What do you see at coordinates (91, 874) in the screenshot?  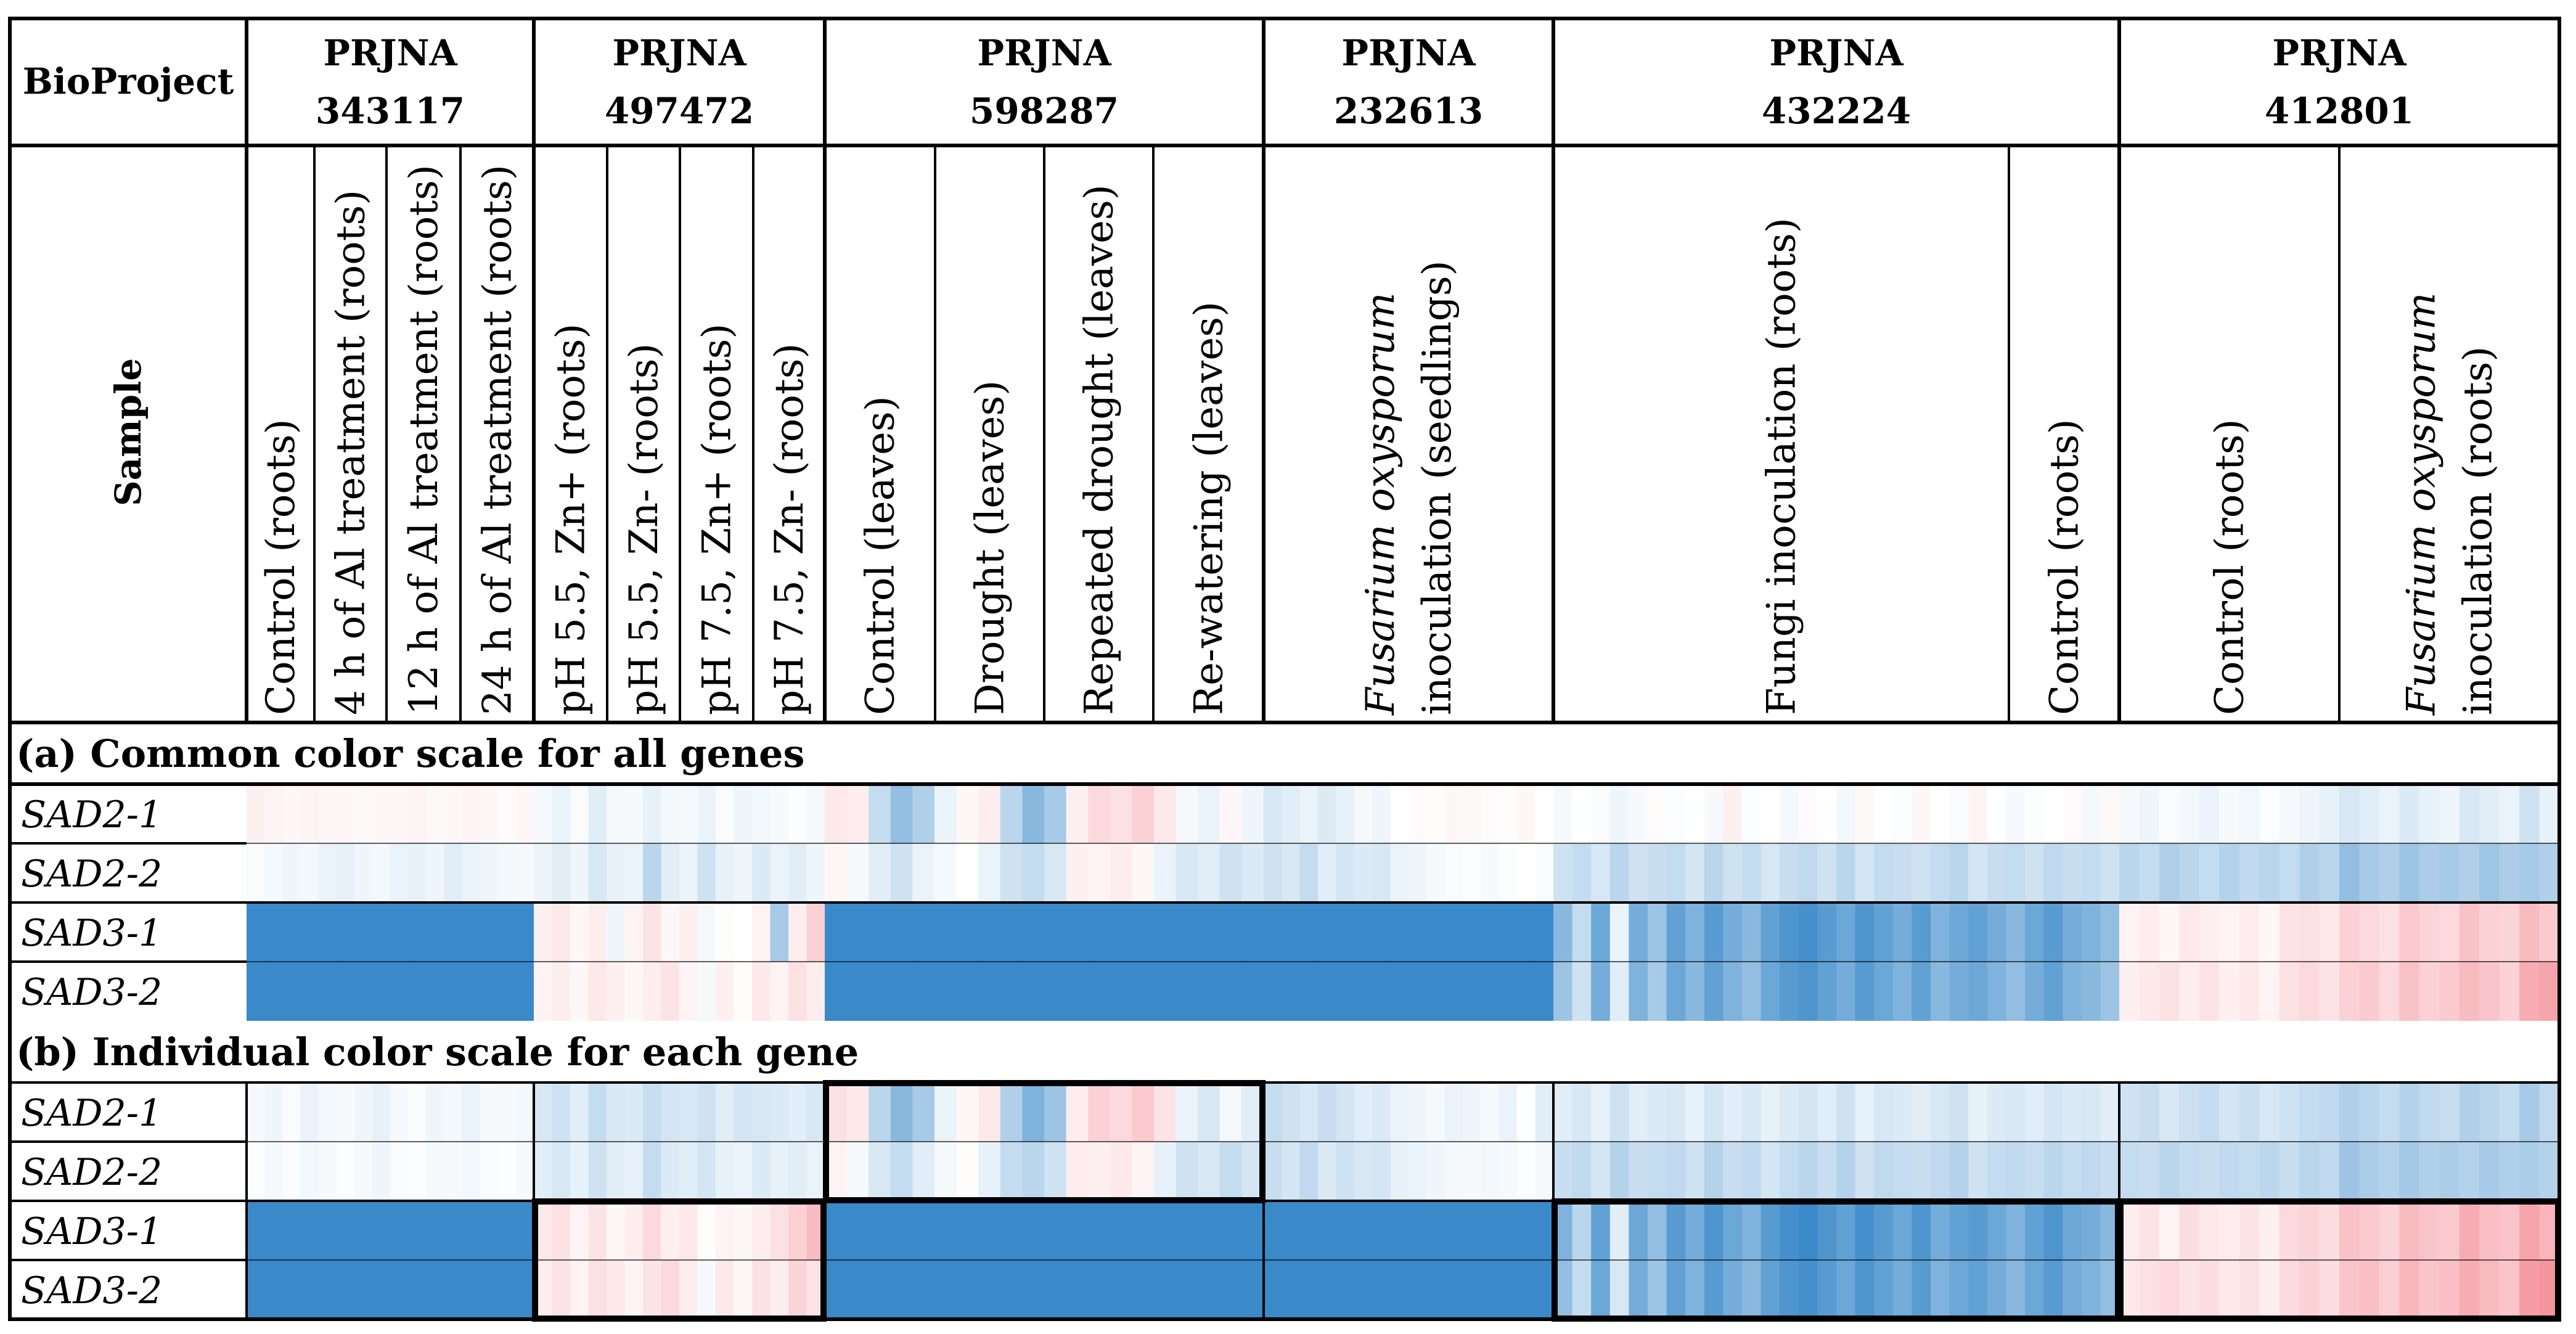 I see `gene-label: SAD2-2` at bounding box center [91, 874].